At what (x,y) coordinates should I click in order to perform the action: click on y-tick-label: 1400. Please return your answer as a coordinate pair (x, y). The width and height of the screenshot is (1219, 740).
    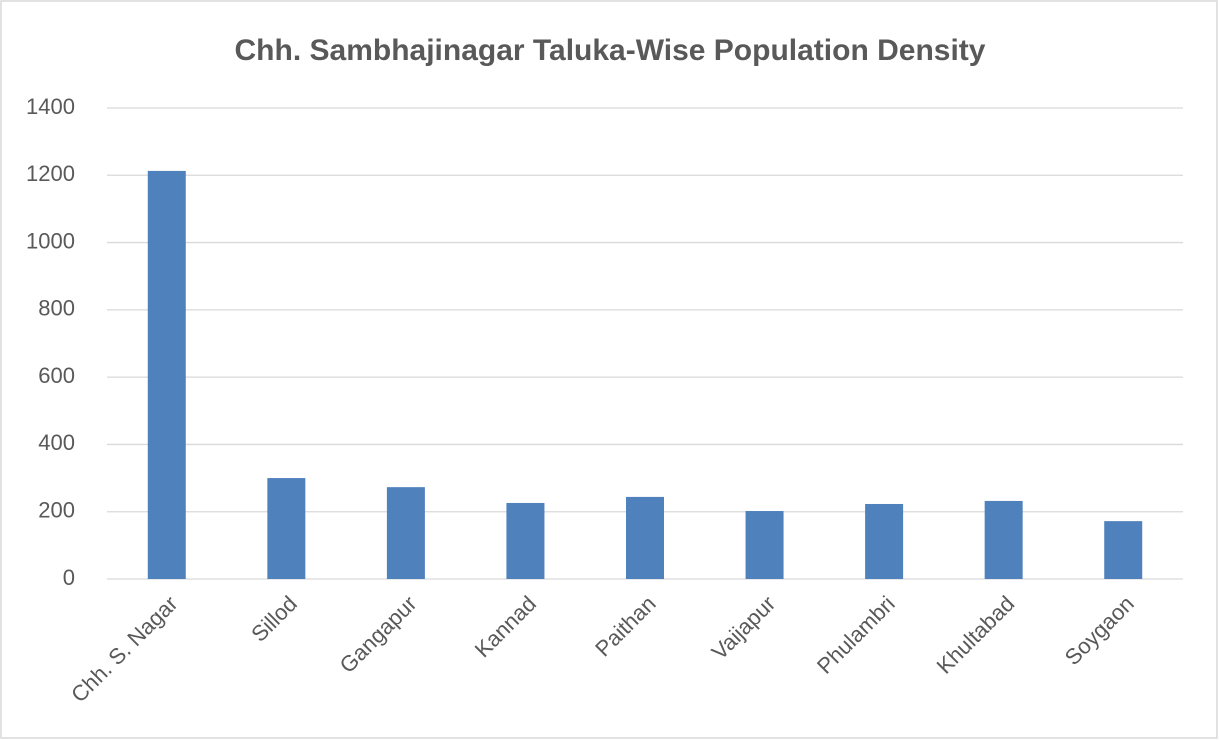
    Looking at the image, I should click on (50, 106).